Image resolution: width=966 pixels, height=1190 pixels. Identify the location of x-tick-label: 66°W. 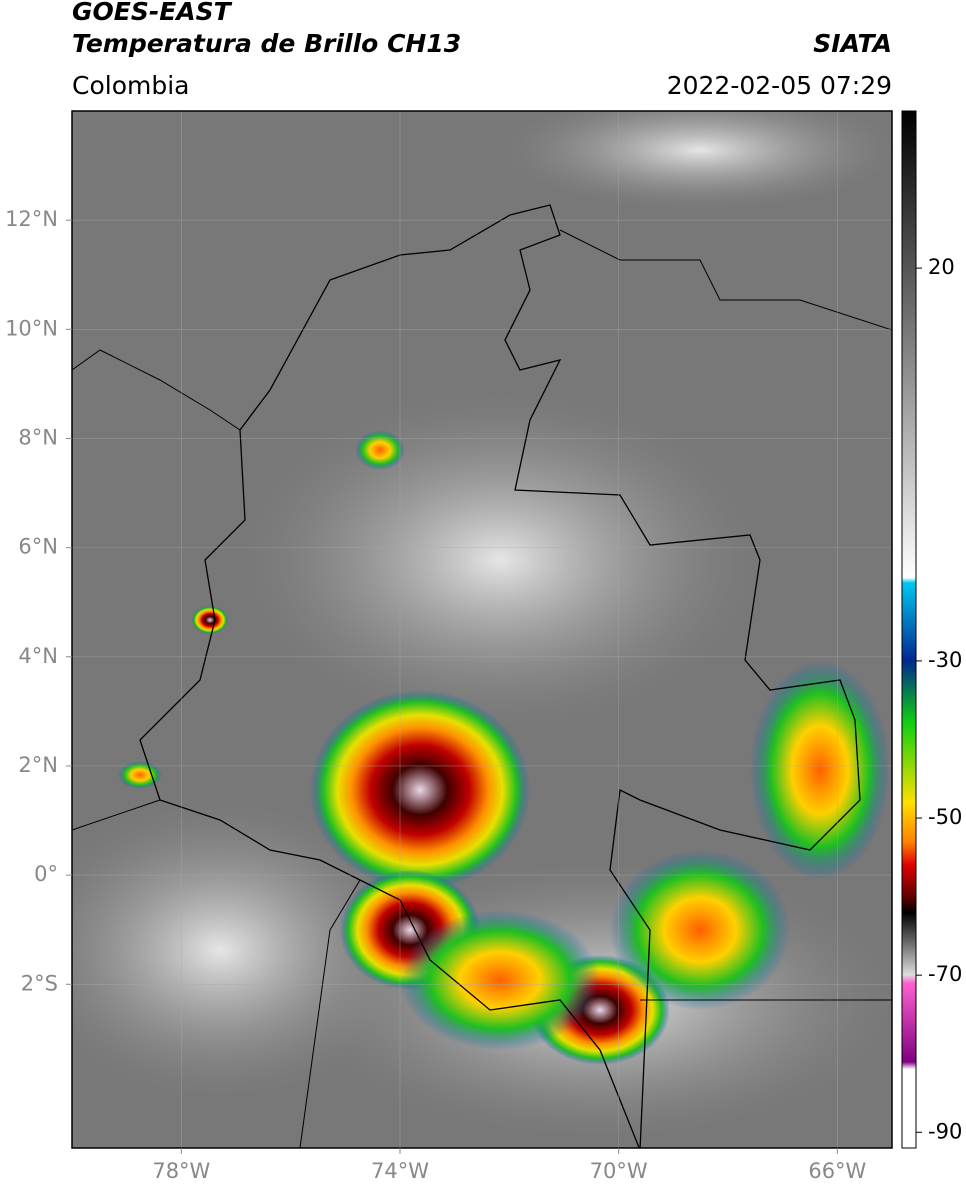
(837, 1171).